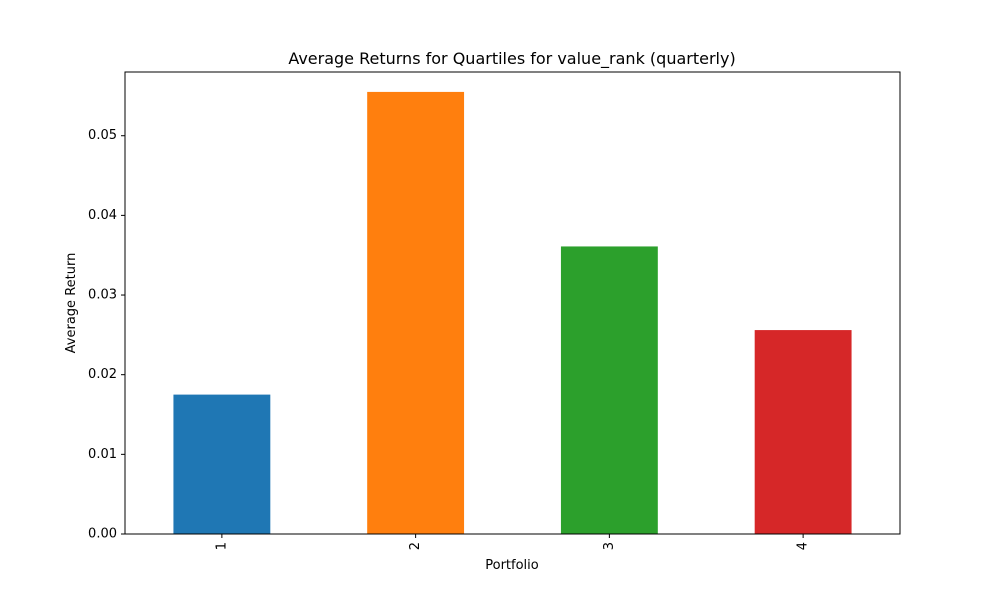 The image size is (1000, 600). I want to click on y-tick-label: 0.03, so click(102, 295).